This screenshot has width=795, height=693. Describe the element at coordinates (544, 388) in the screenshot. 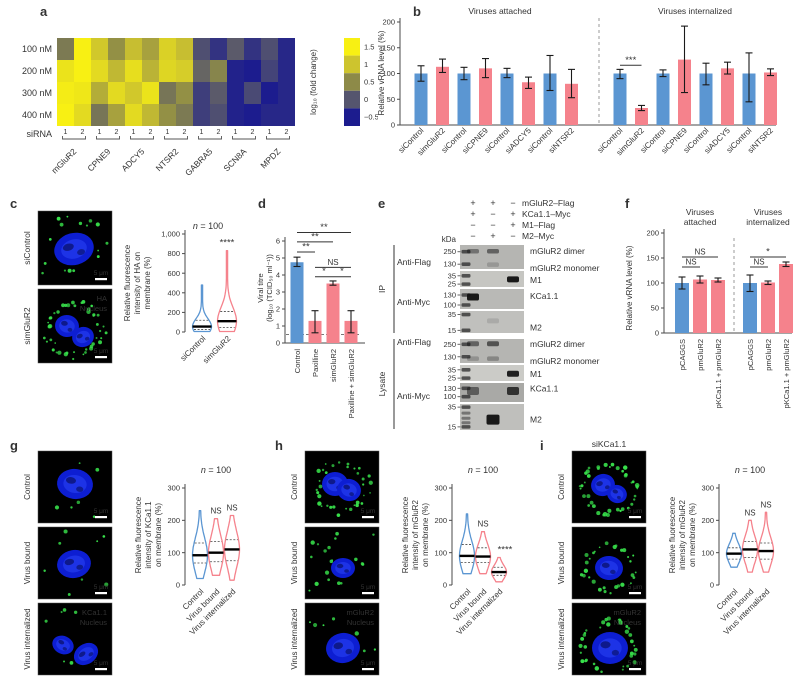

I see `band-label: KCa1.1` at that location.